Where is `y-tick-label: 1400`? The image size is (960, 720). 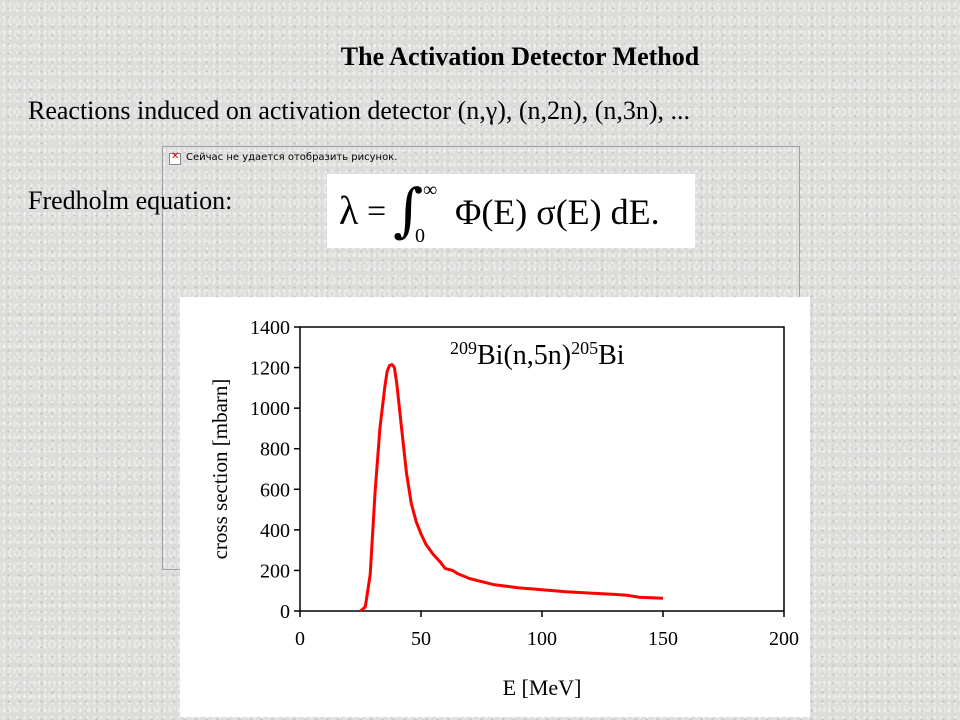
y-tick-label: 1400 is located at coordinates (270, 328).